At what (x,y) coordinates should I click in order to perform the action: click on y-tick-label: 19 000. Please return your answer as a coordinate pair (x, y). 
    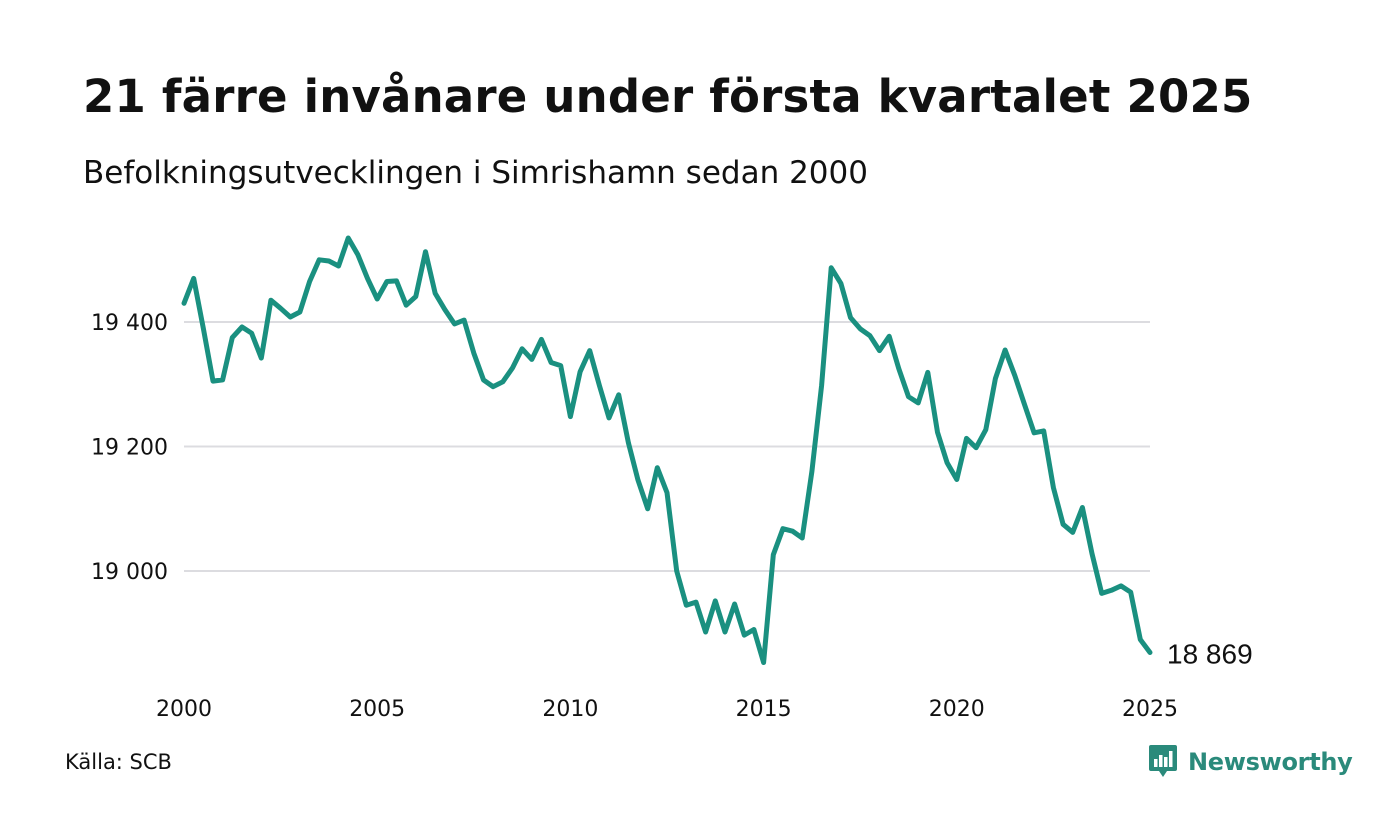
    Looking at the image, I should click on (129, 572).